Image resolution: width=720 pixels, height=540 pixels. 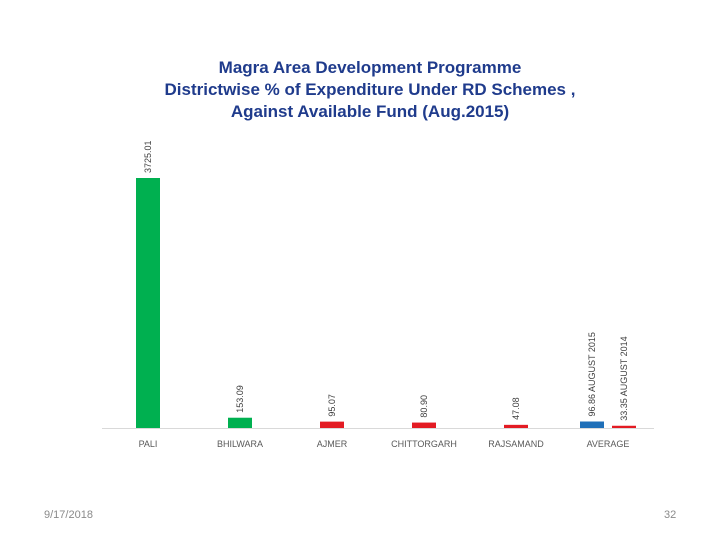 I want to click on x-tick-label-ajmer: AJMER, so click(x=332, y=444).